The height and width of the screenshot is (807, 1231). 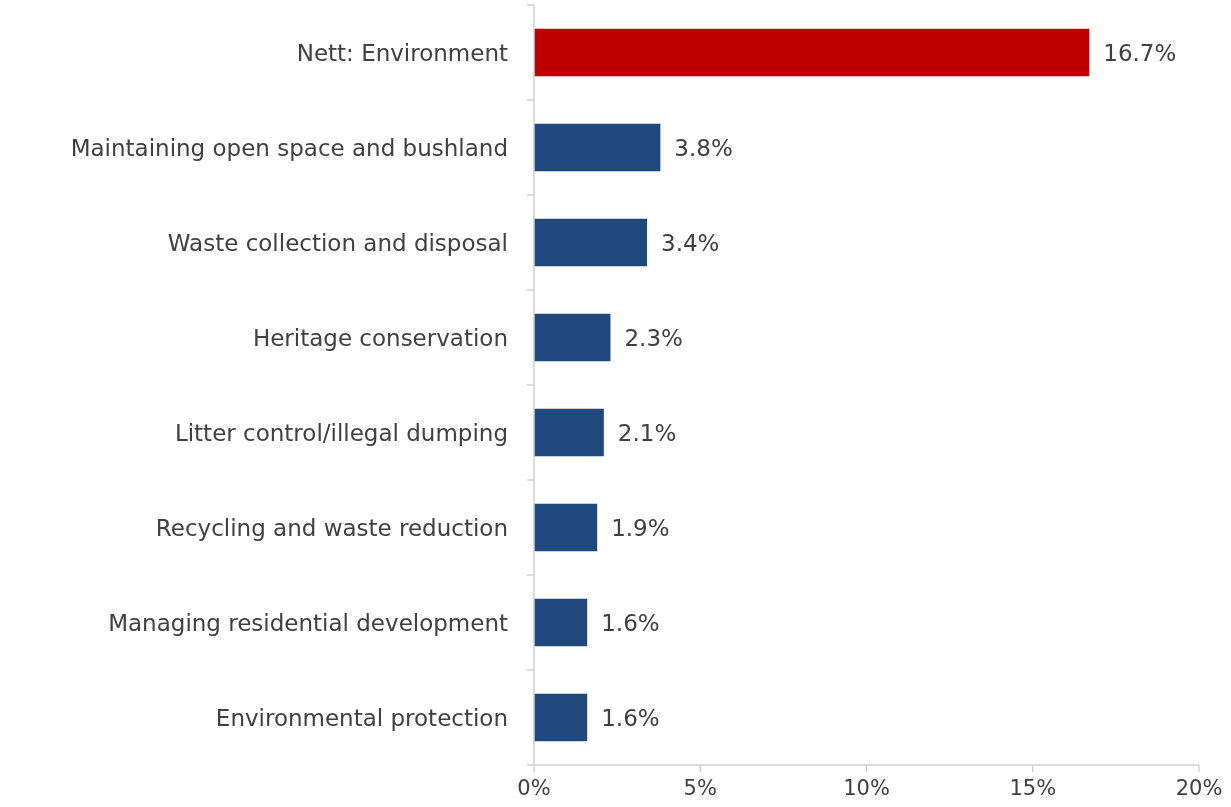 What do you see at coordinates (402, 52) in the screenshot?
I see `y-tick-label: Nett: Environment` at bounding box center [402, 52].